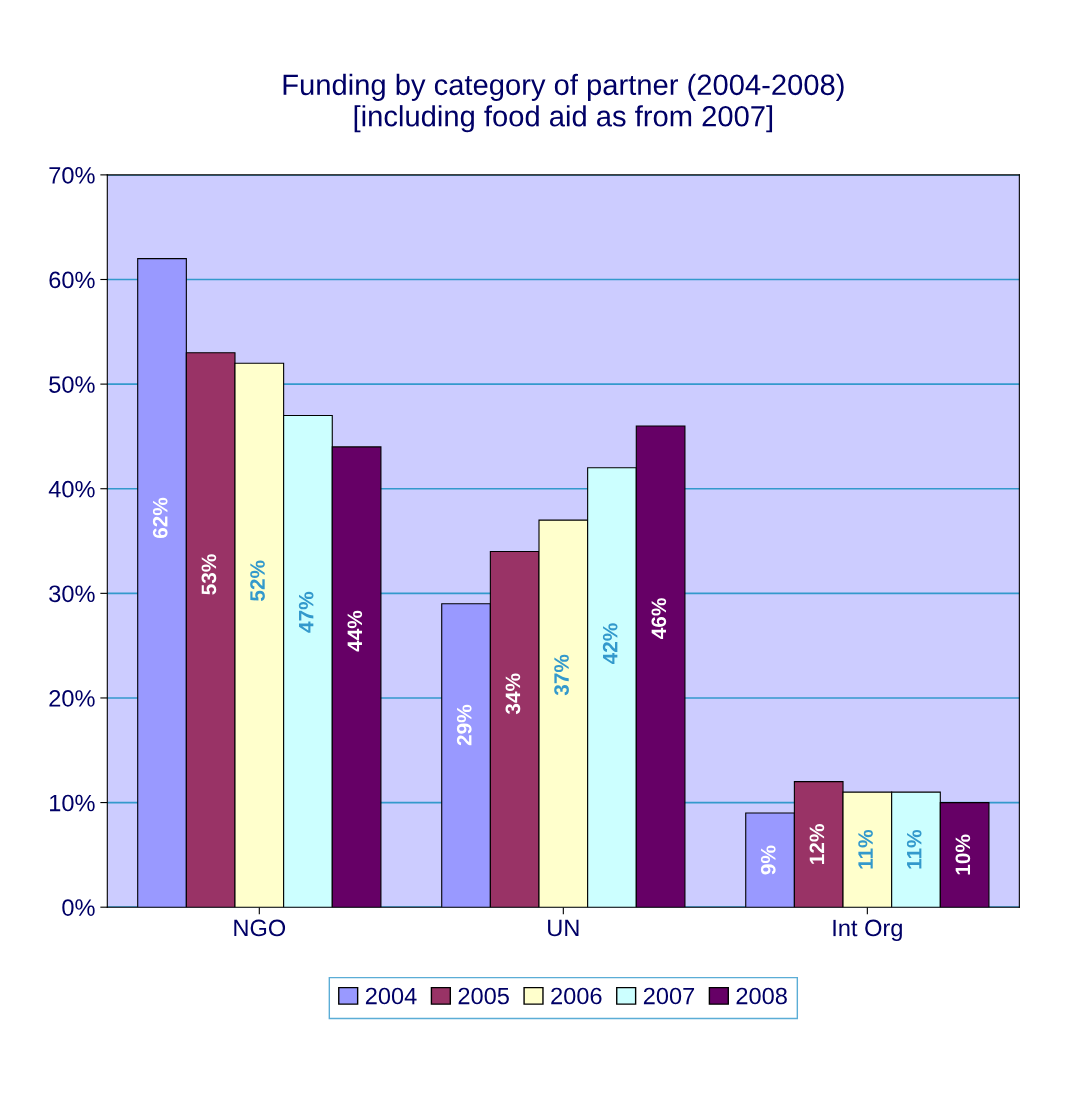 The height and width of the screenshot is (1093, 1073). What do you see at coordinates (72, 594) in the screenshot?
I see `y-tick-label: 30%` at bounding box center [72, 594].